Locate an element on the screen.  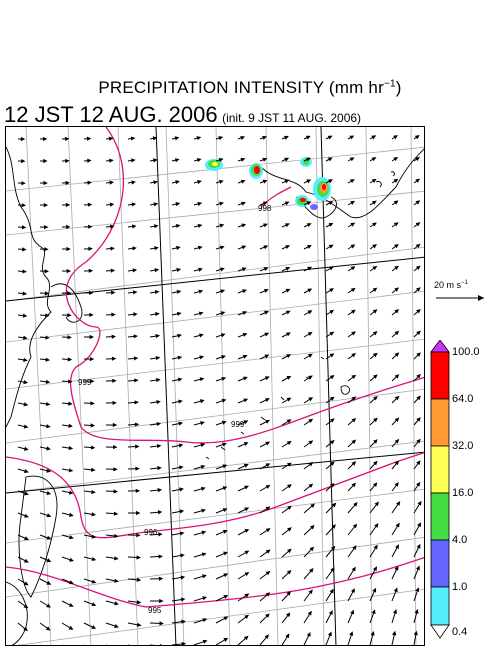
colorbar-segment-blue is located at coordinates (440, 563).